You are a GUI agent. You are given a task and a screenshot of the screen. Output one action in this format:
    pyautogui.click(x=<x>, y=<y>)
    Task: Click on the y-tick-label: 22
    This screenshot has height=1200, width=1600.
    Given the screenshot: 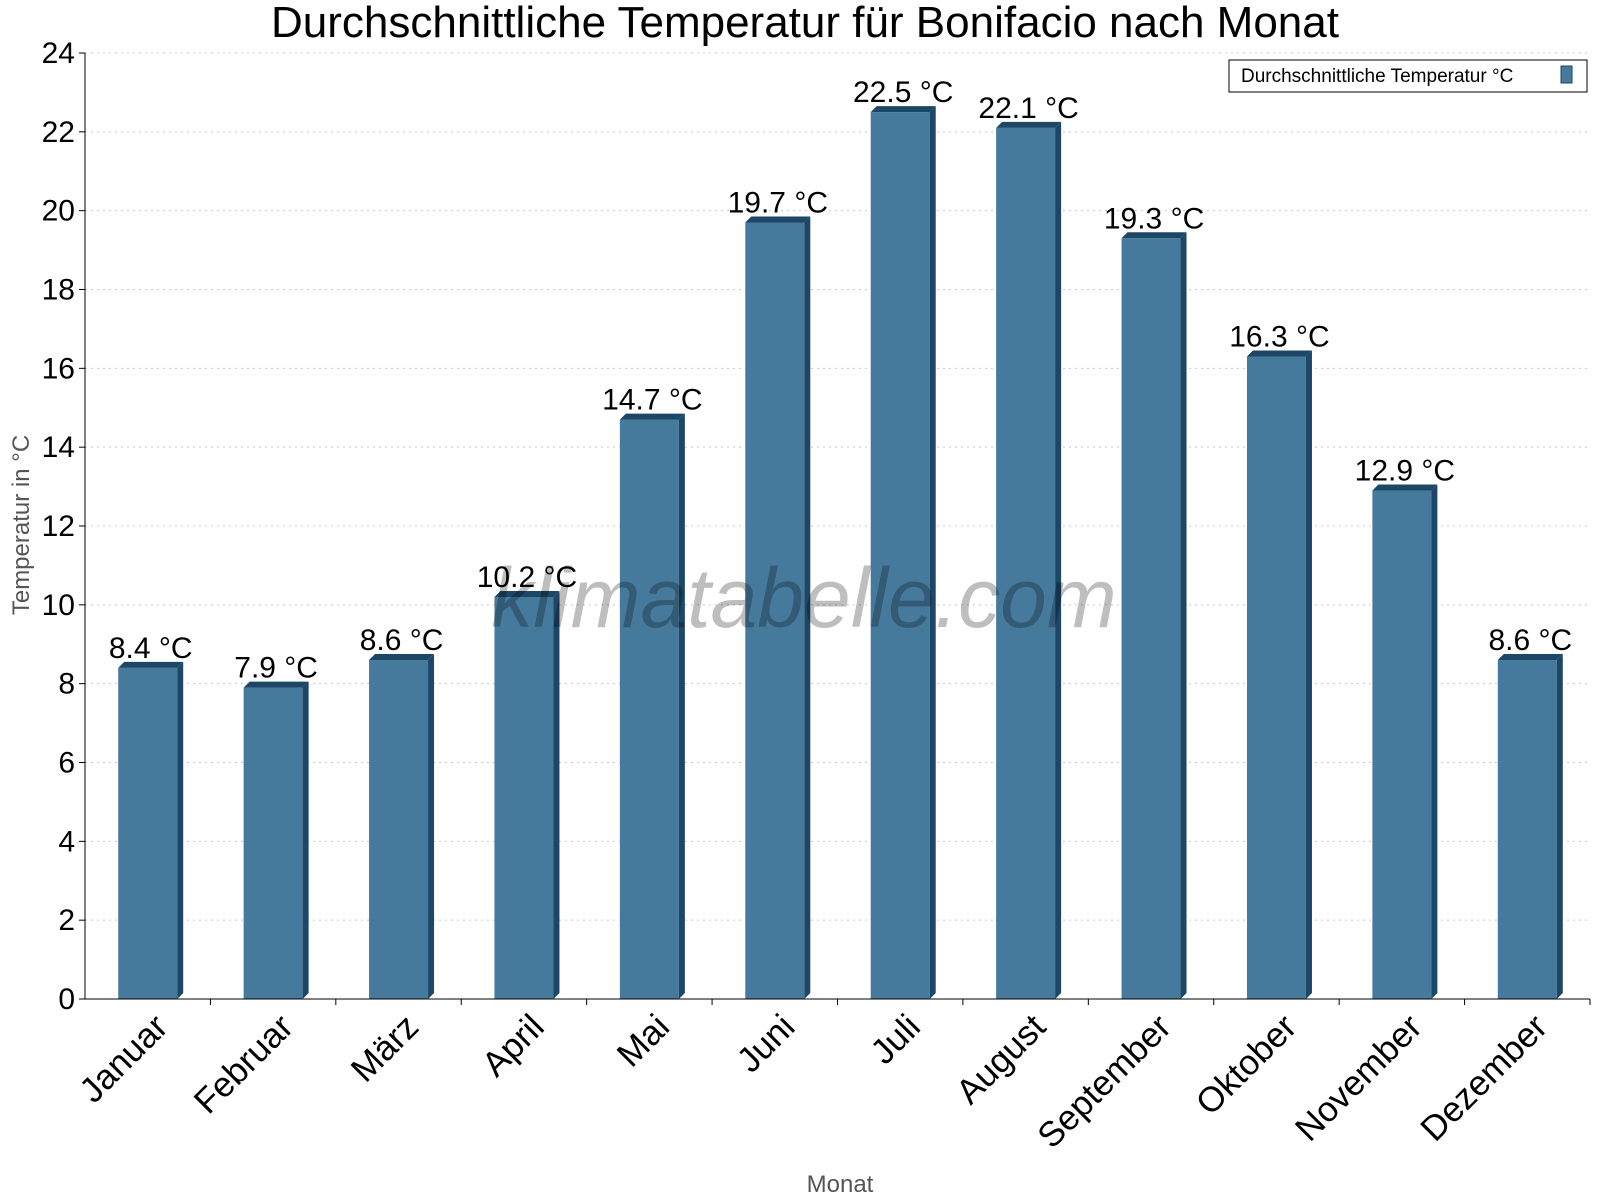 What is the action you would take?
    pyautogui.click(x=58, y=132)
    